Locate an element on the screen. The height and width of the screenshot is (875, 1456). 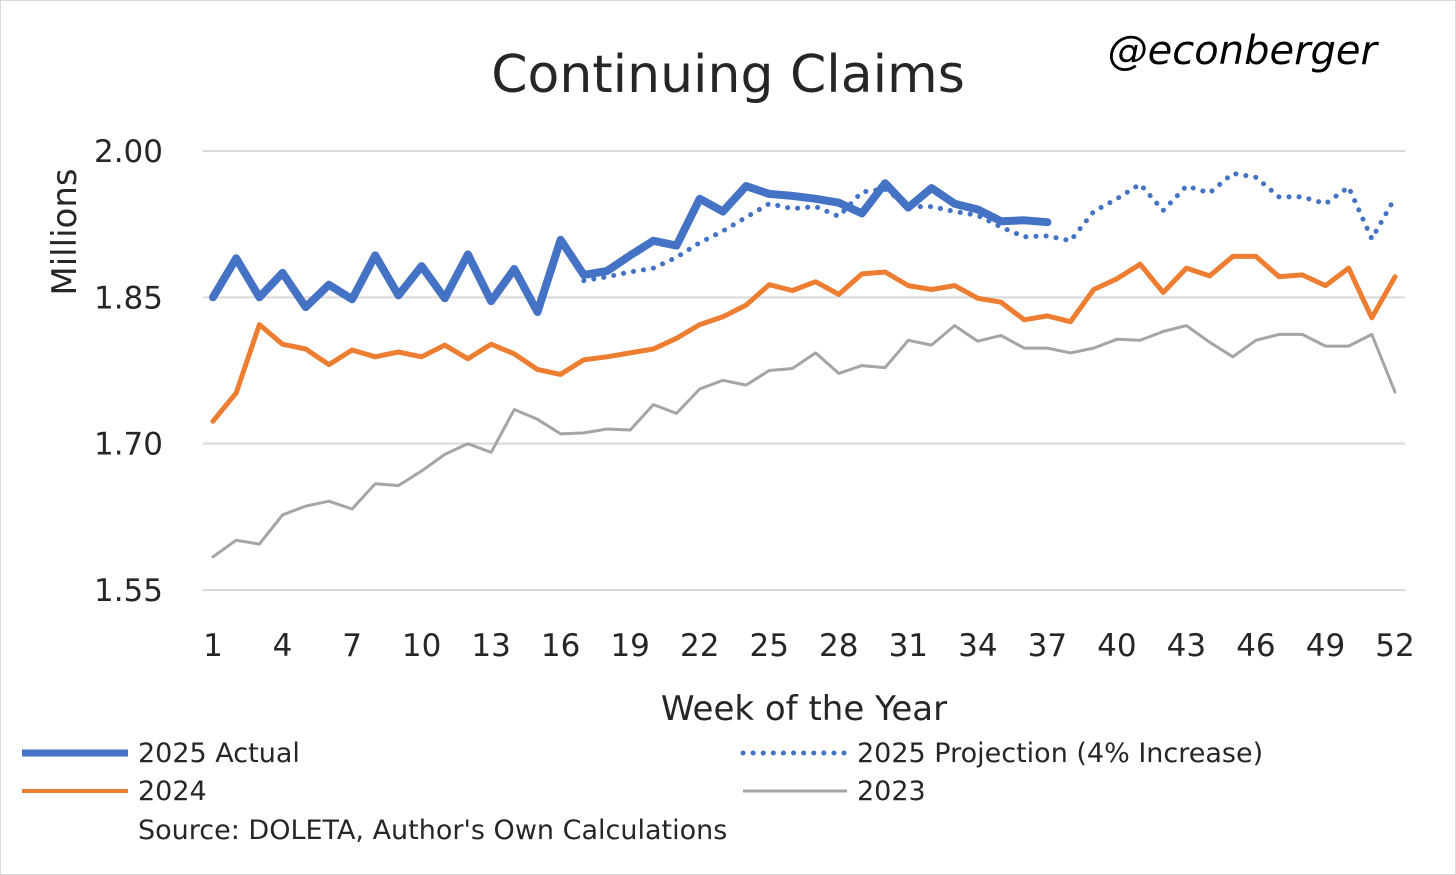
series-line-2025-projection is located at coordinates (989, 227).